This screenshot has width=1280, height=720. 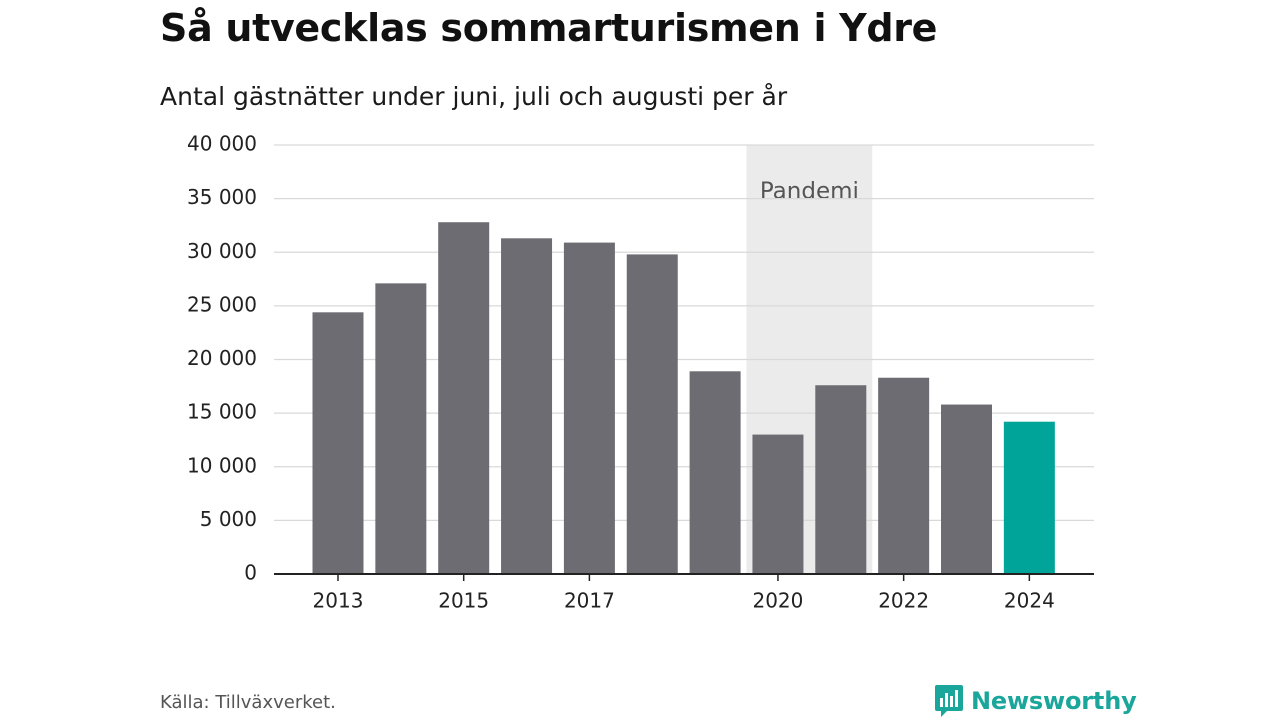 I want to click on bar-2018, so click(x=652, y=414).